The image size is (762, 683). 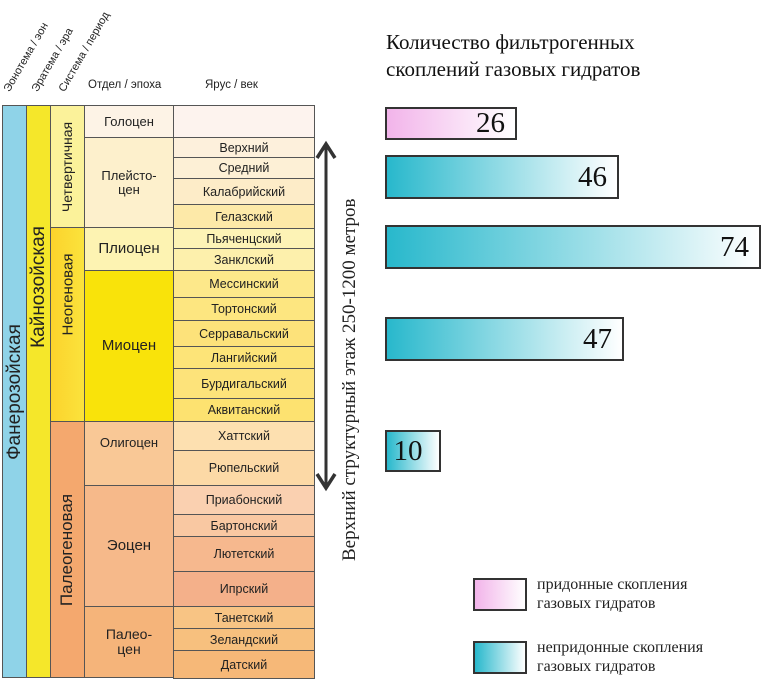 What do you see at coordinates (125, 85) in the screenshot?
I see `header-series: Отдел / эпоха` at bounding box center [125, 85].